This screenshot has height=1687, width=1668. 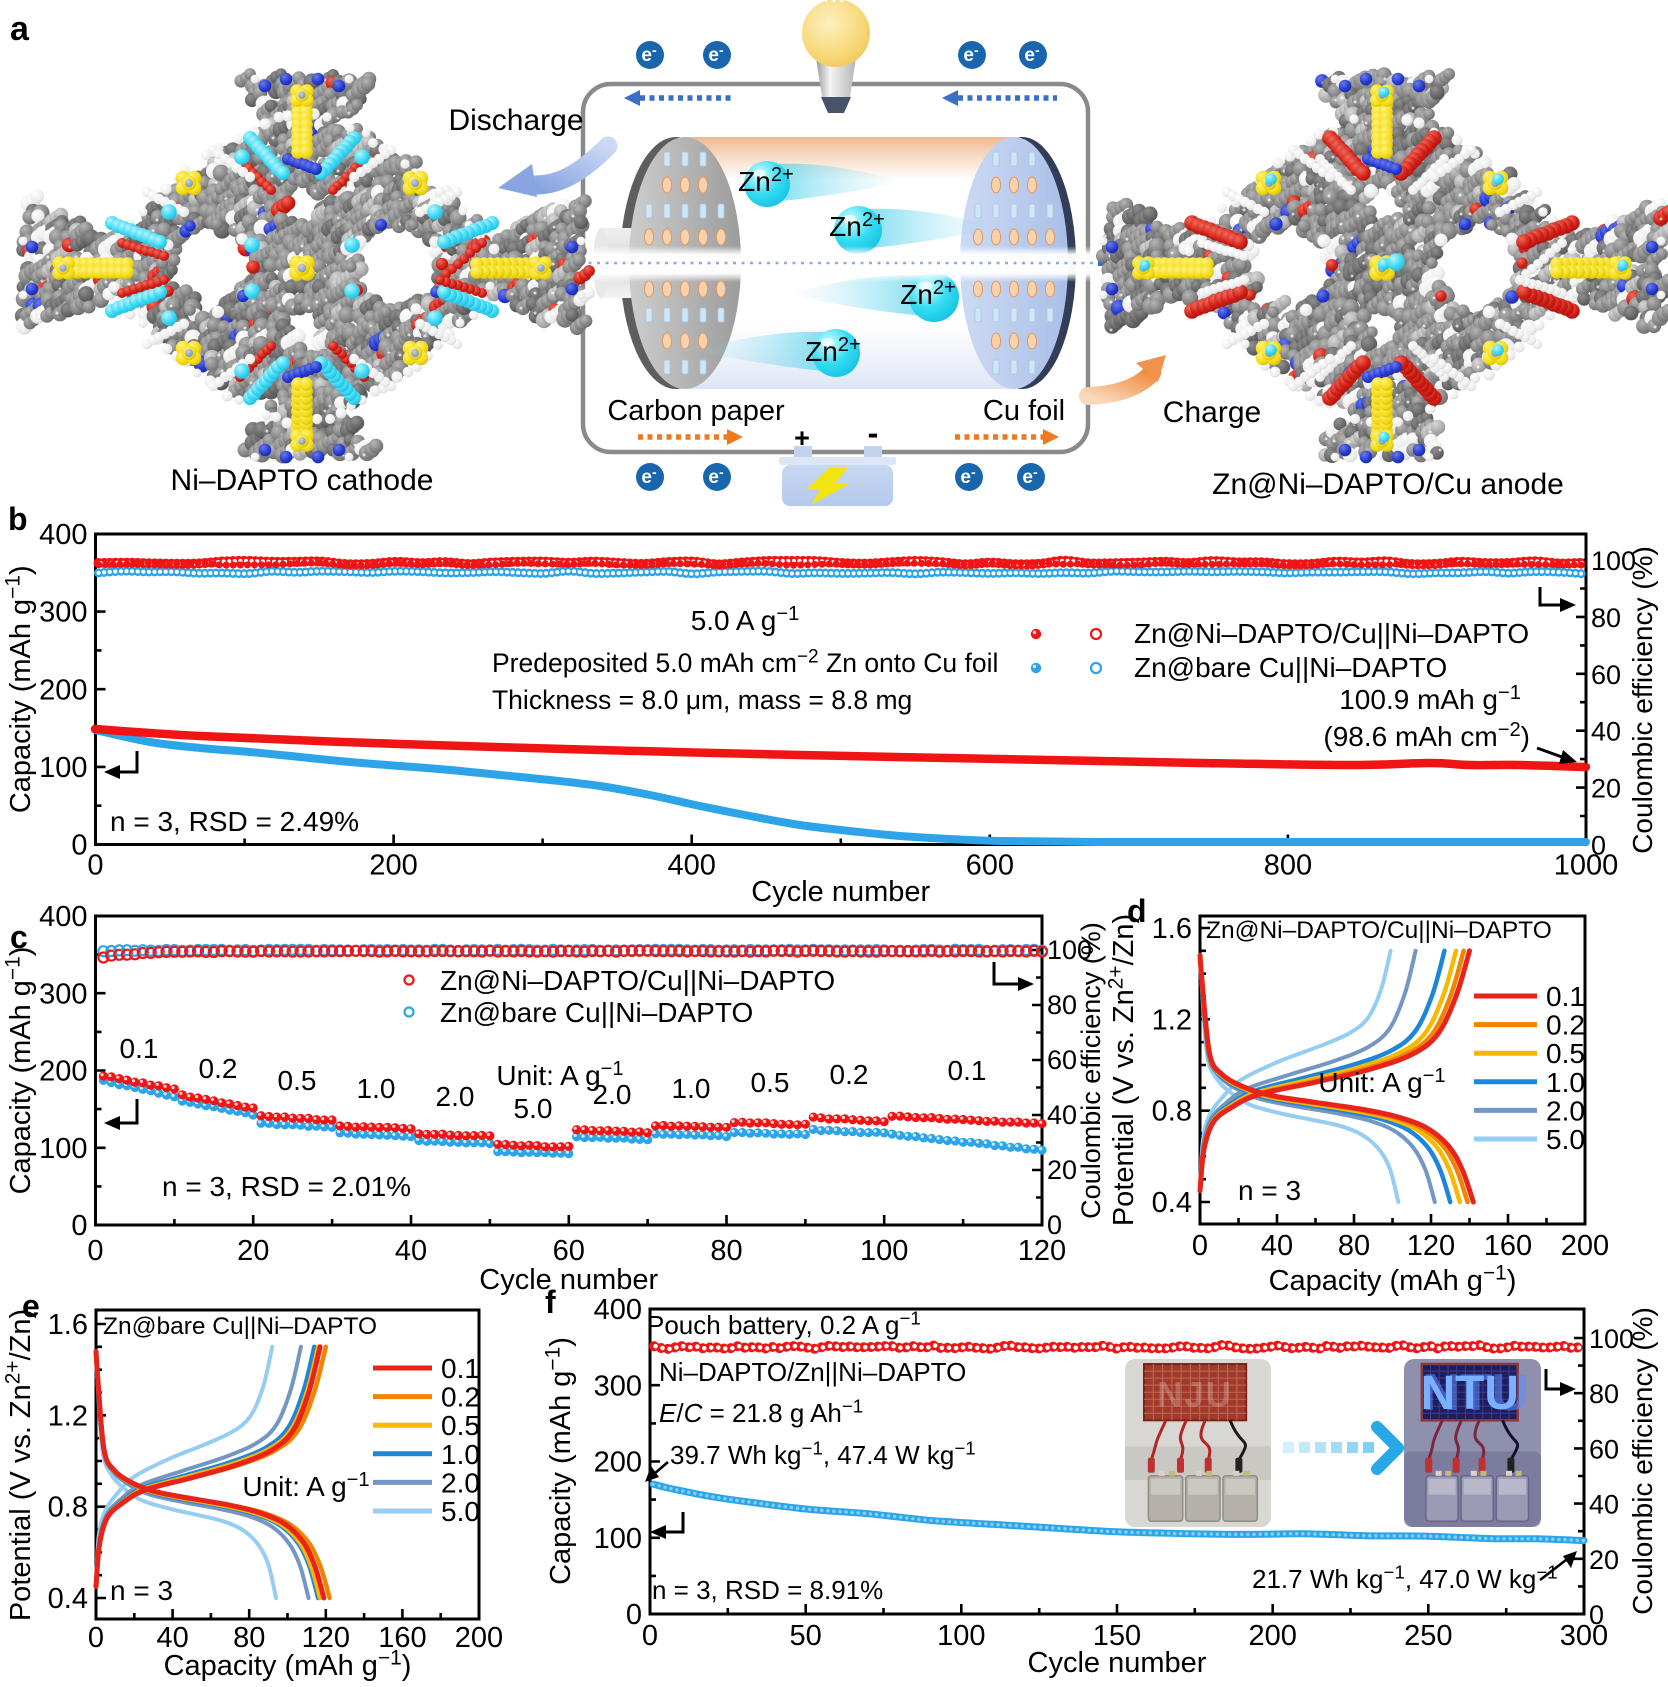 What do you see at coordinates (990, 866) in the screenshot?
I see `svg-text: 600` at bounding box center [990, 866].